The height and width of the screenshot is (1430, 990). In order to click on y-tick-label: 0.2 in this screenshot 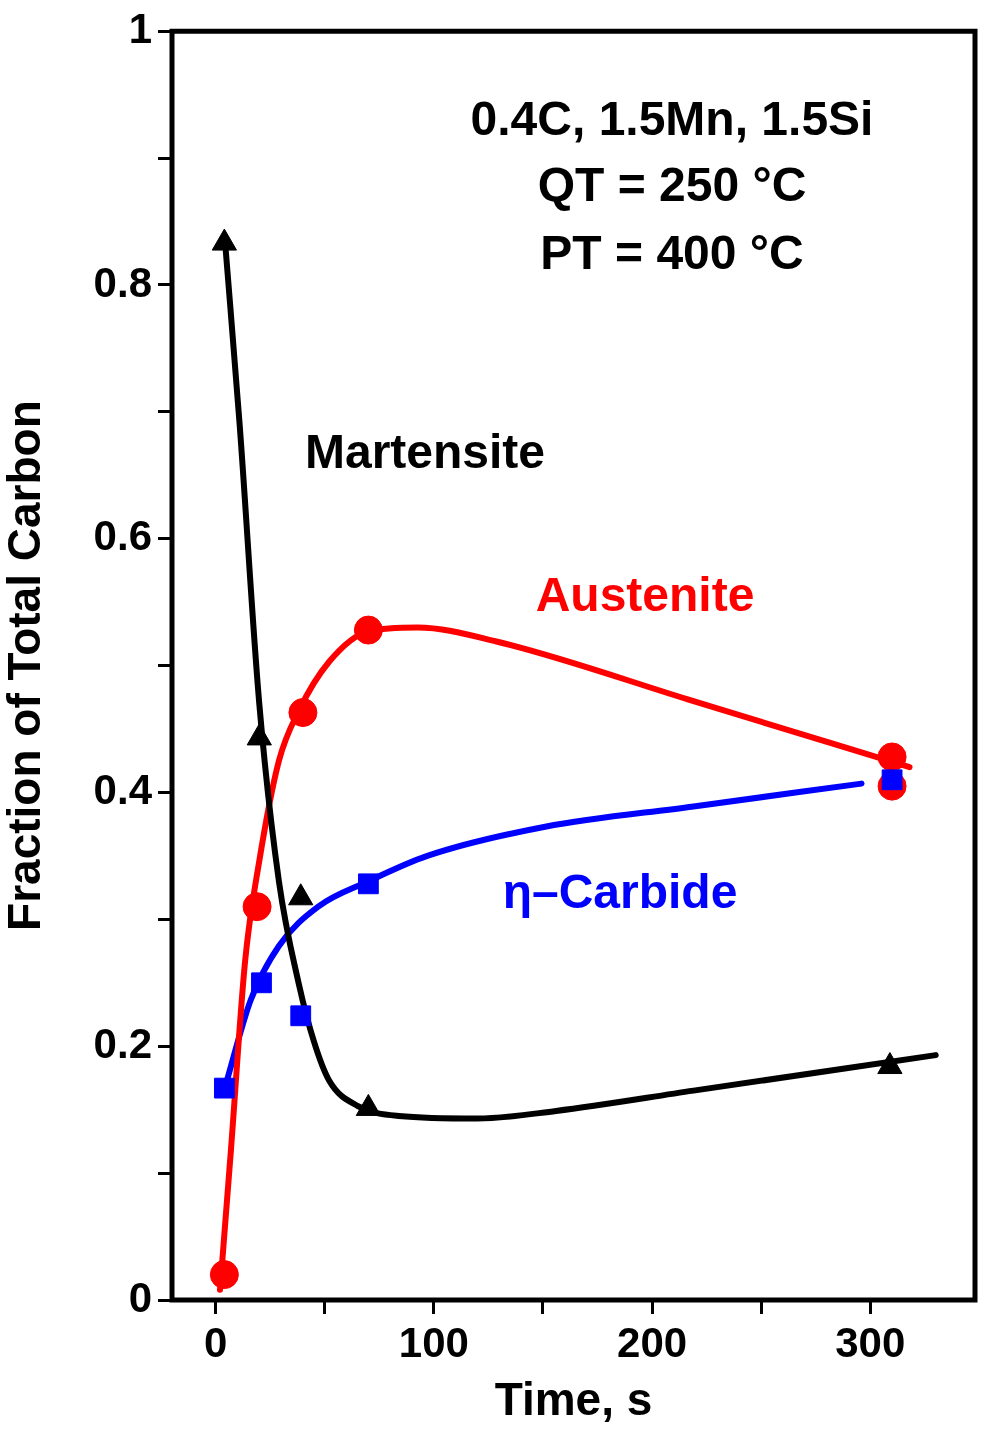, I will do `click(122, 1043)`.